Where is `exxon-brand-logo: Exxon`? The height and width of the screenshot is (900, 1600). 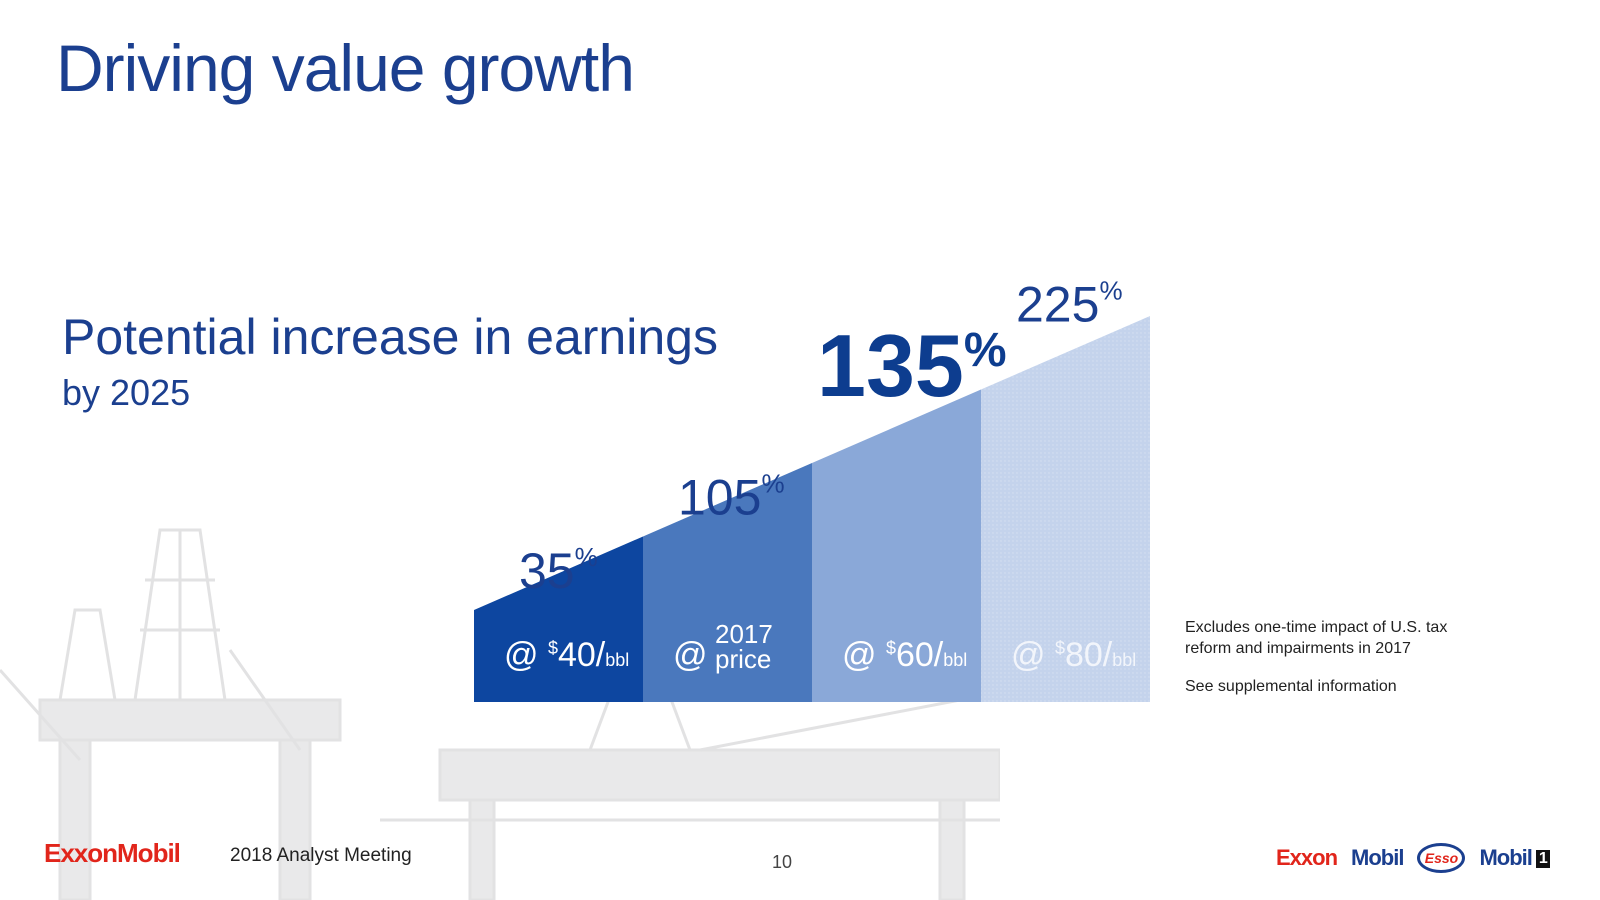 exxon-brand-logo: Exxon is located at coordinates (1307, 857).